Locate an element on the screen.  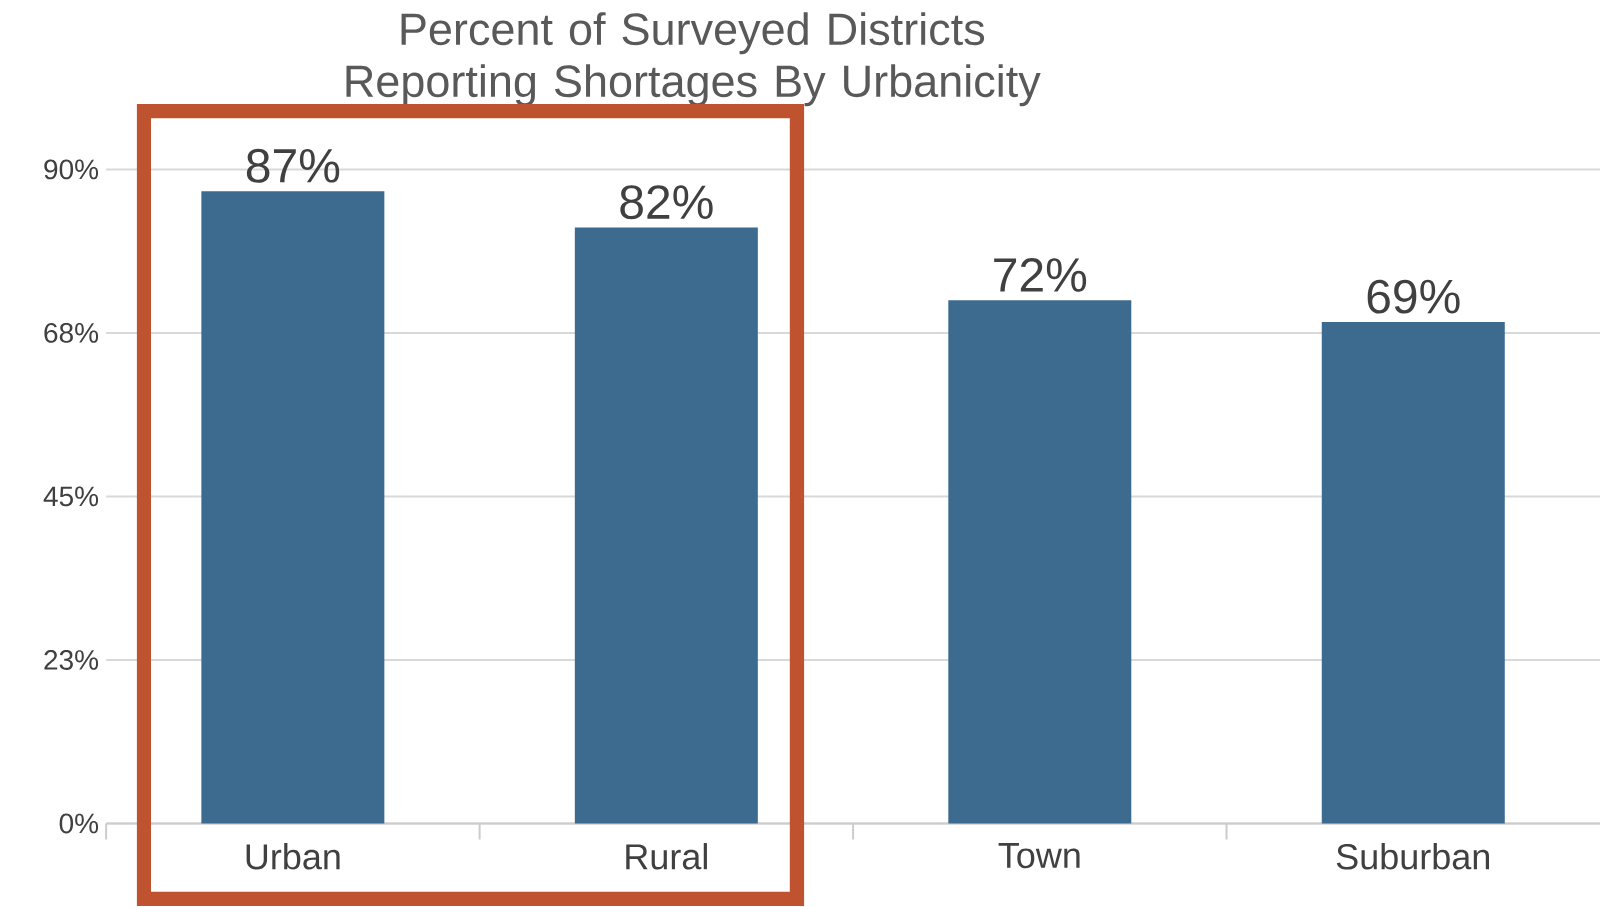
x-tick-label: Town is located at coordinates (1039, 856).